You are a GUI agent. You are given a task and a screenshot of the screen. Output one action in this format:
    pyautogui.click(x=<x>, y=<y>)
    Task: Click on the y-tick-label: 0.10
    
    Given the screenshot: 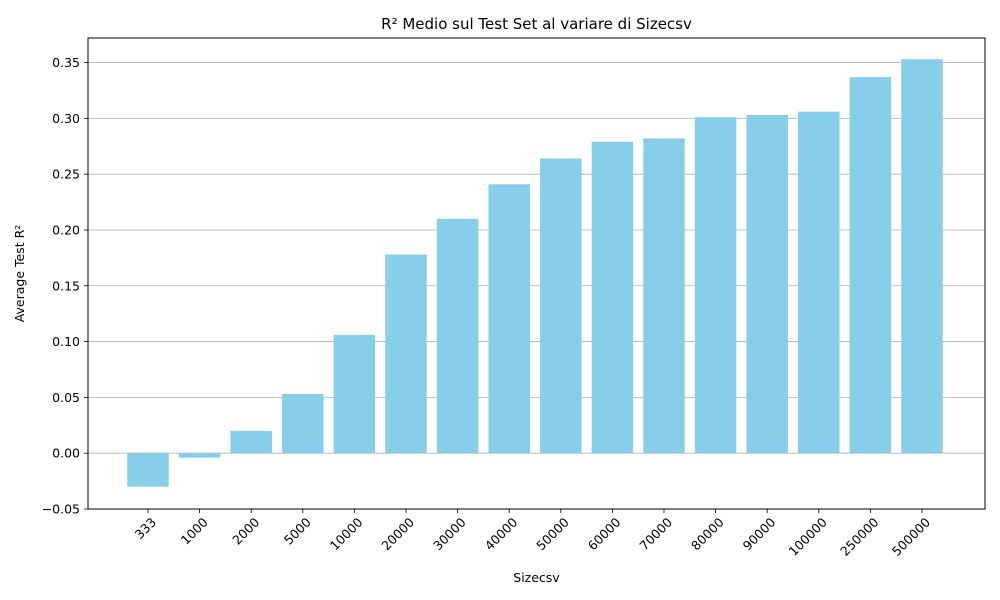 What is the action you would take?
    pyautogui.click(x=66, y=341)
    